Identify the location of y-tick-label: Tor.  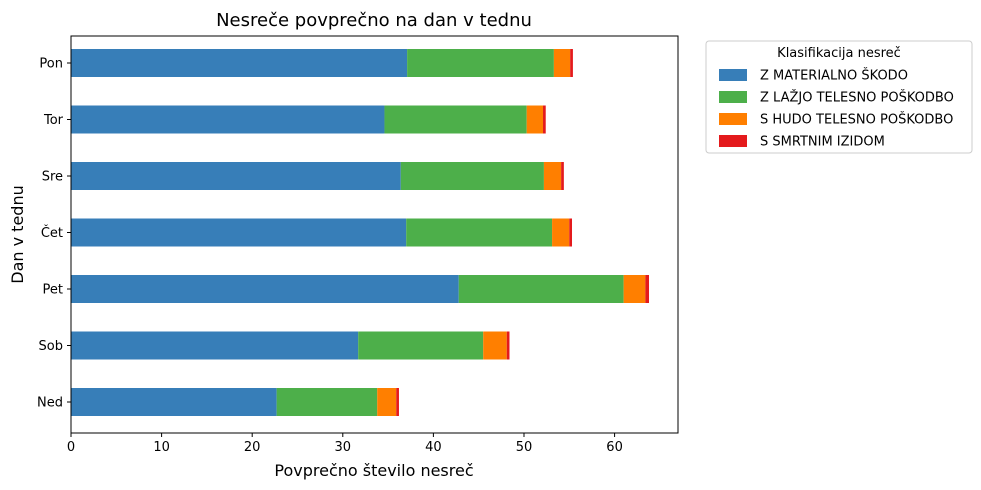
(53, 120).